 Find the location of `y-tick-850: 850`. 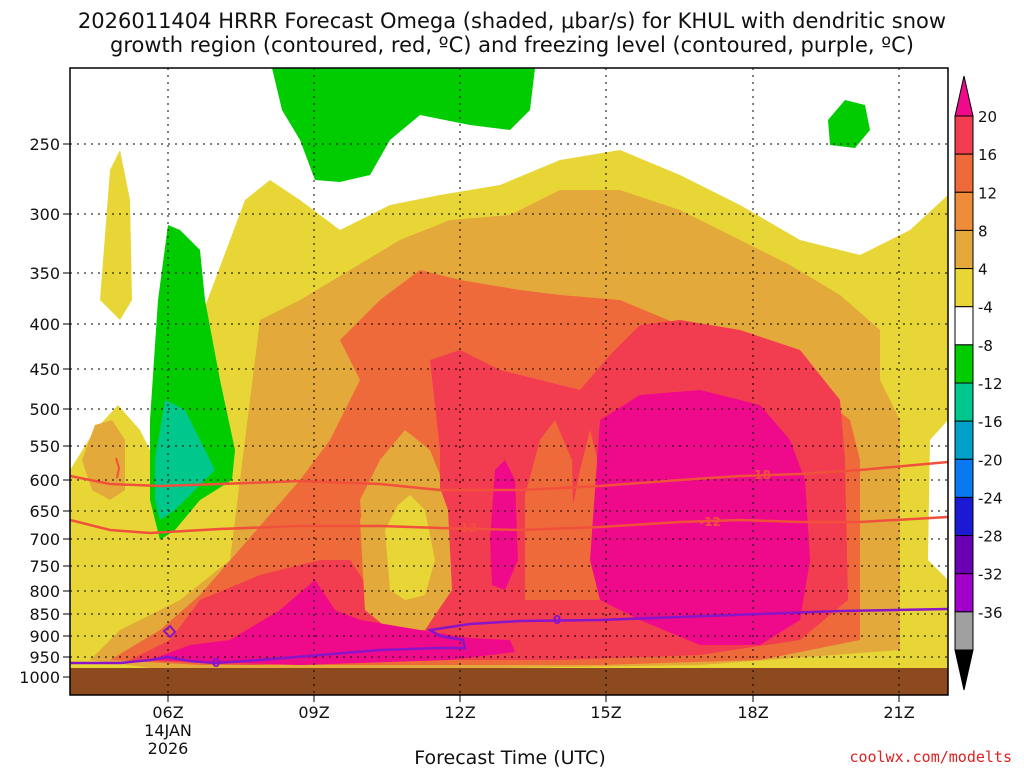

y-tick-850: 850 is located at coordinates (49, 614).